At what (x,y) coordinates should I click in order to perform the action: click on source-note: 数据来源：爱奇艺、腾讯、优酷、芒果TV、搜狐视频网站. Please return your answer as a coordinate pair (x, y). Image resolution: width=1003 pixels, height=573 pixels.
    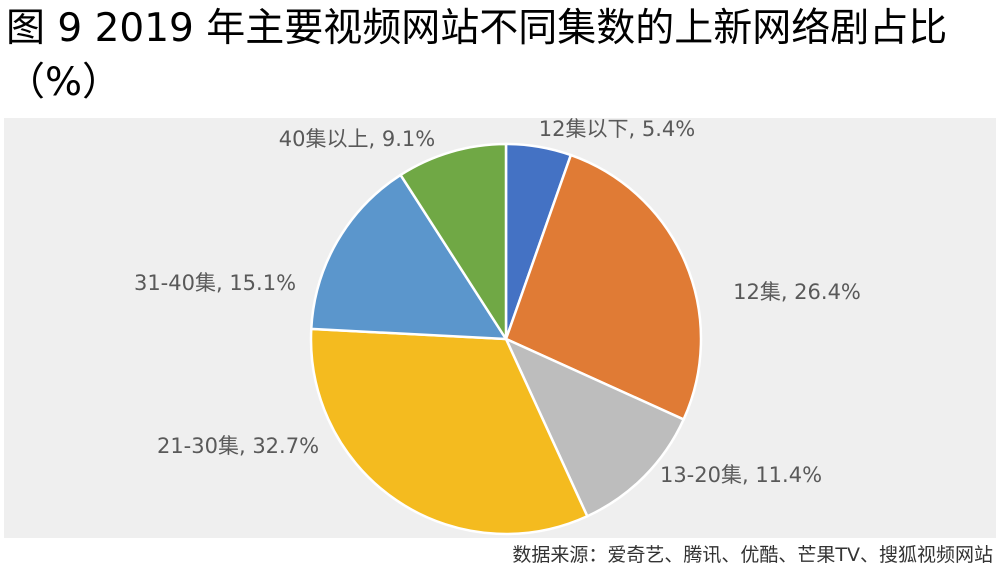
    Looking at the image, I should click on (752, 555).